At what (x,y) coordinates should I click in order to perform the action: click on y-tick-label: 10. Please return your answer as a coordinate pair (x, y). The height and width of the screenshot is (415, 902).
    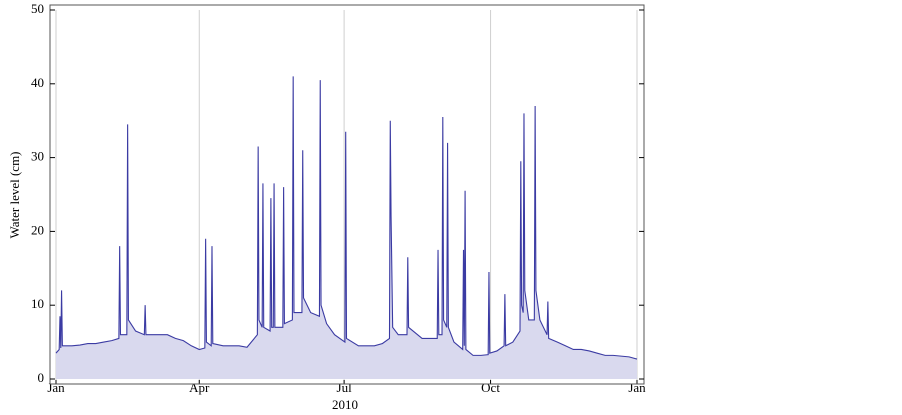
    Looking at the image, I should click on (37, 303).